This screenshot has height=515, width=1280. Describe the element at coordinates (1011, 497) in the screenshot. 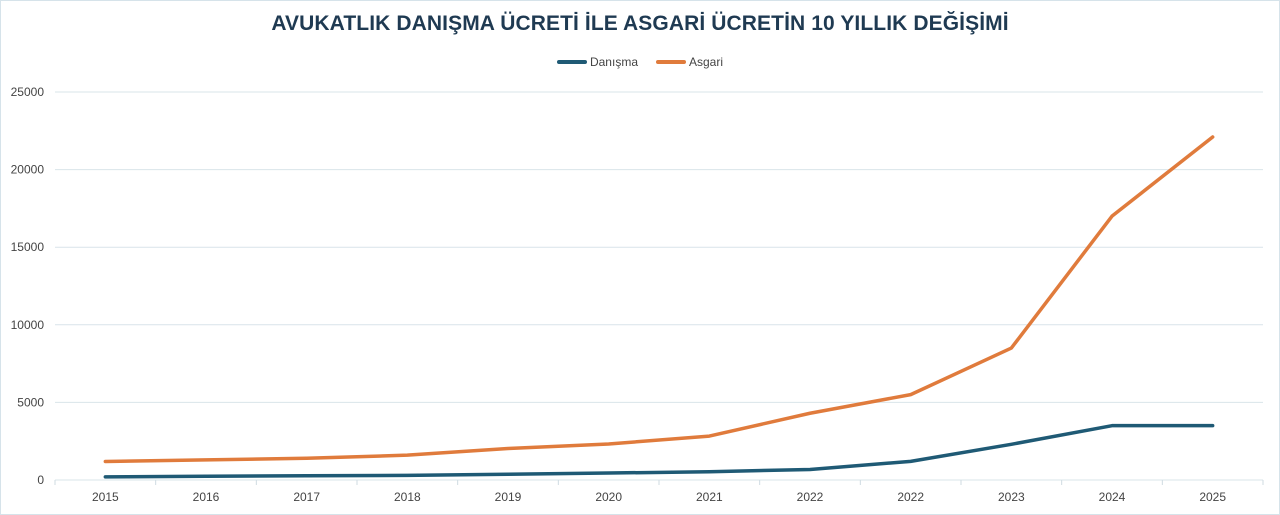

I see `x-tick-label: 2023` at that location.